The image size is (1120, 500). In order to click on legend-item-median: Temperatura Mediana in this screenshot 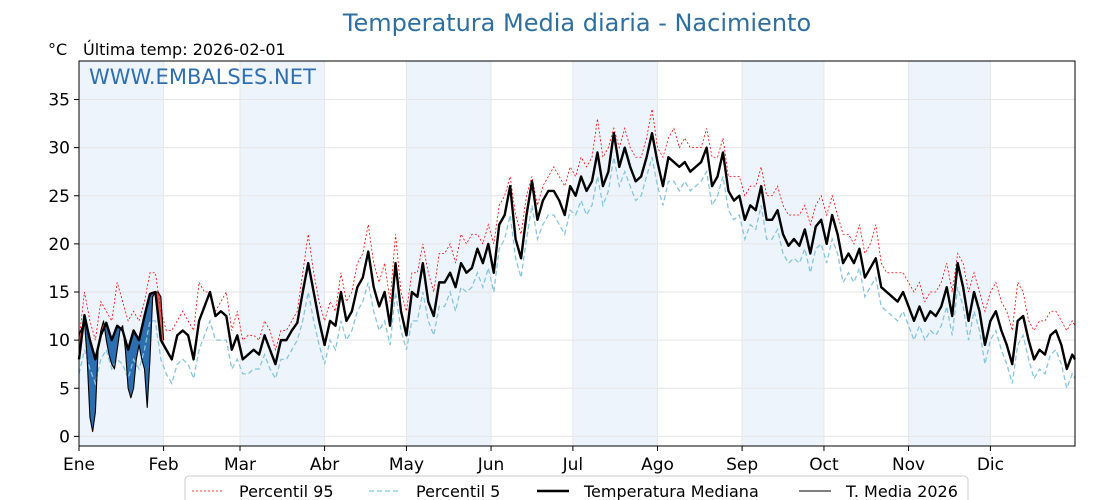, I will do `click(648, 491)`.